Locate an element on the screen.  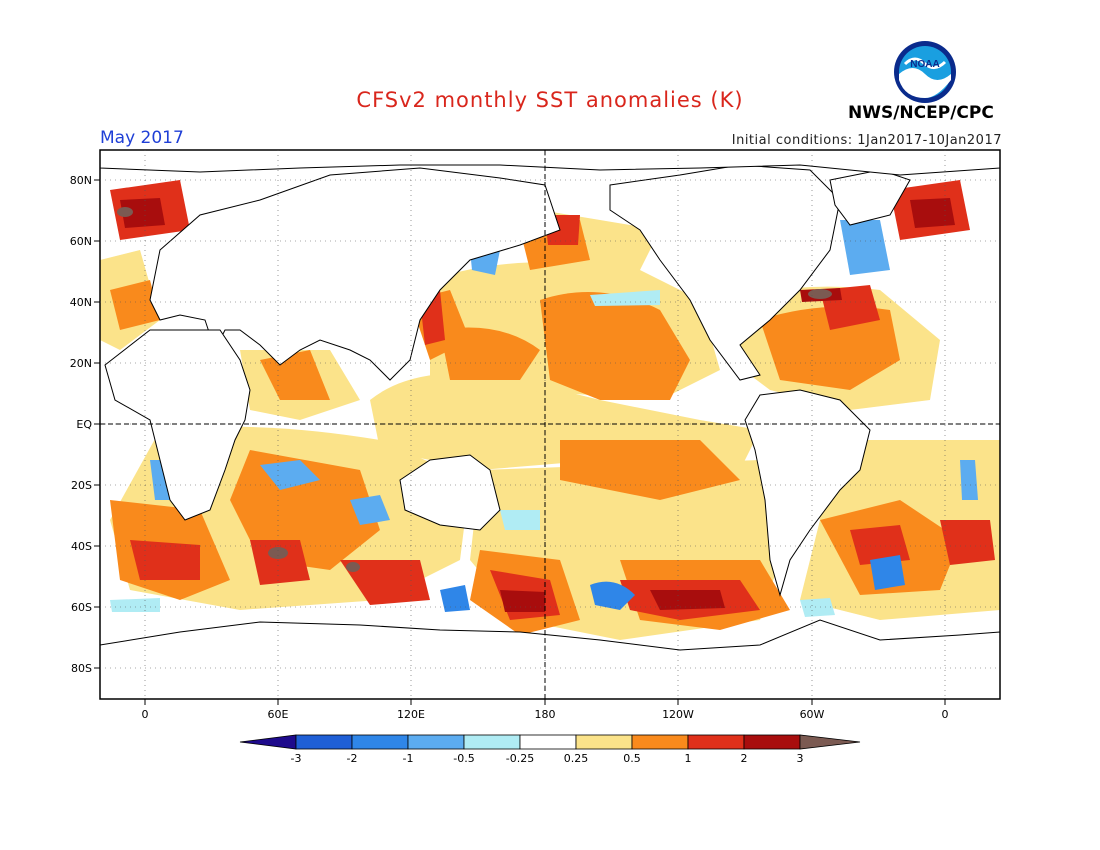
colorbar-label: 1 is located at coordinates (688, 758).